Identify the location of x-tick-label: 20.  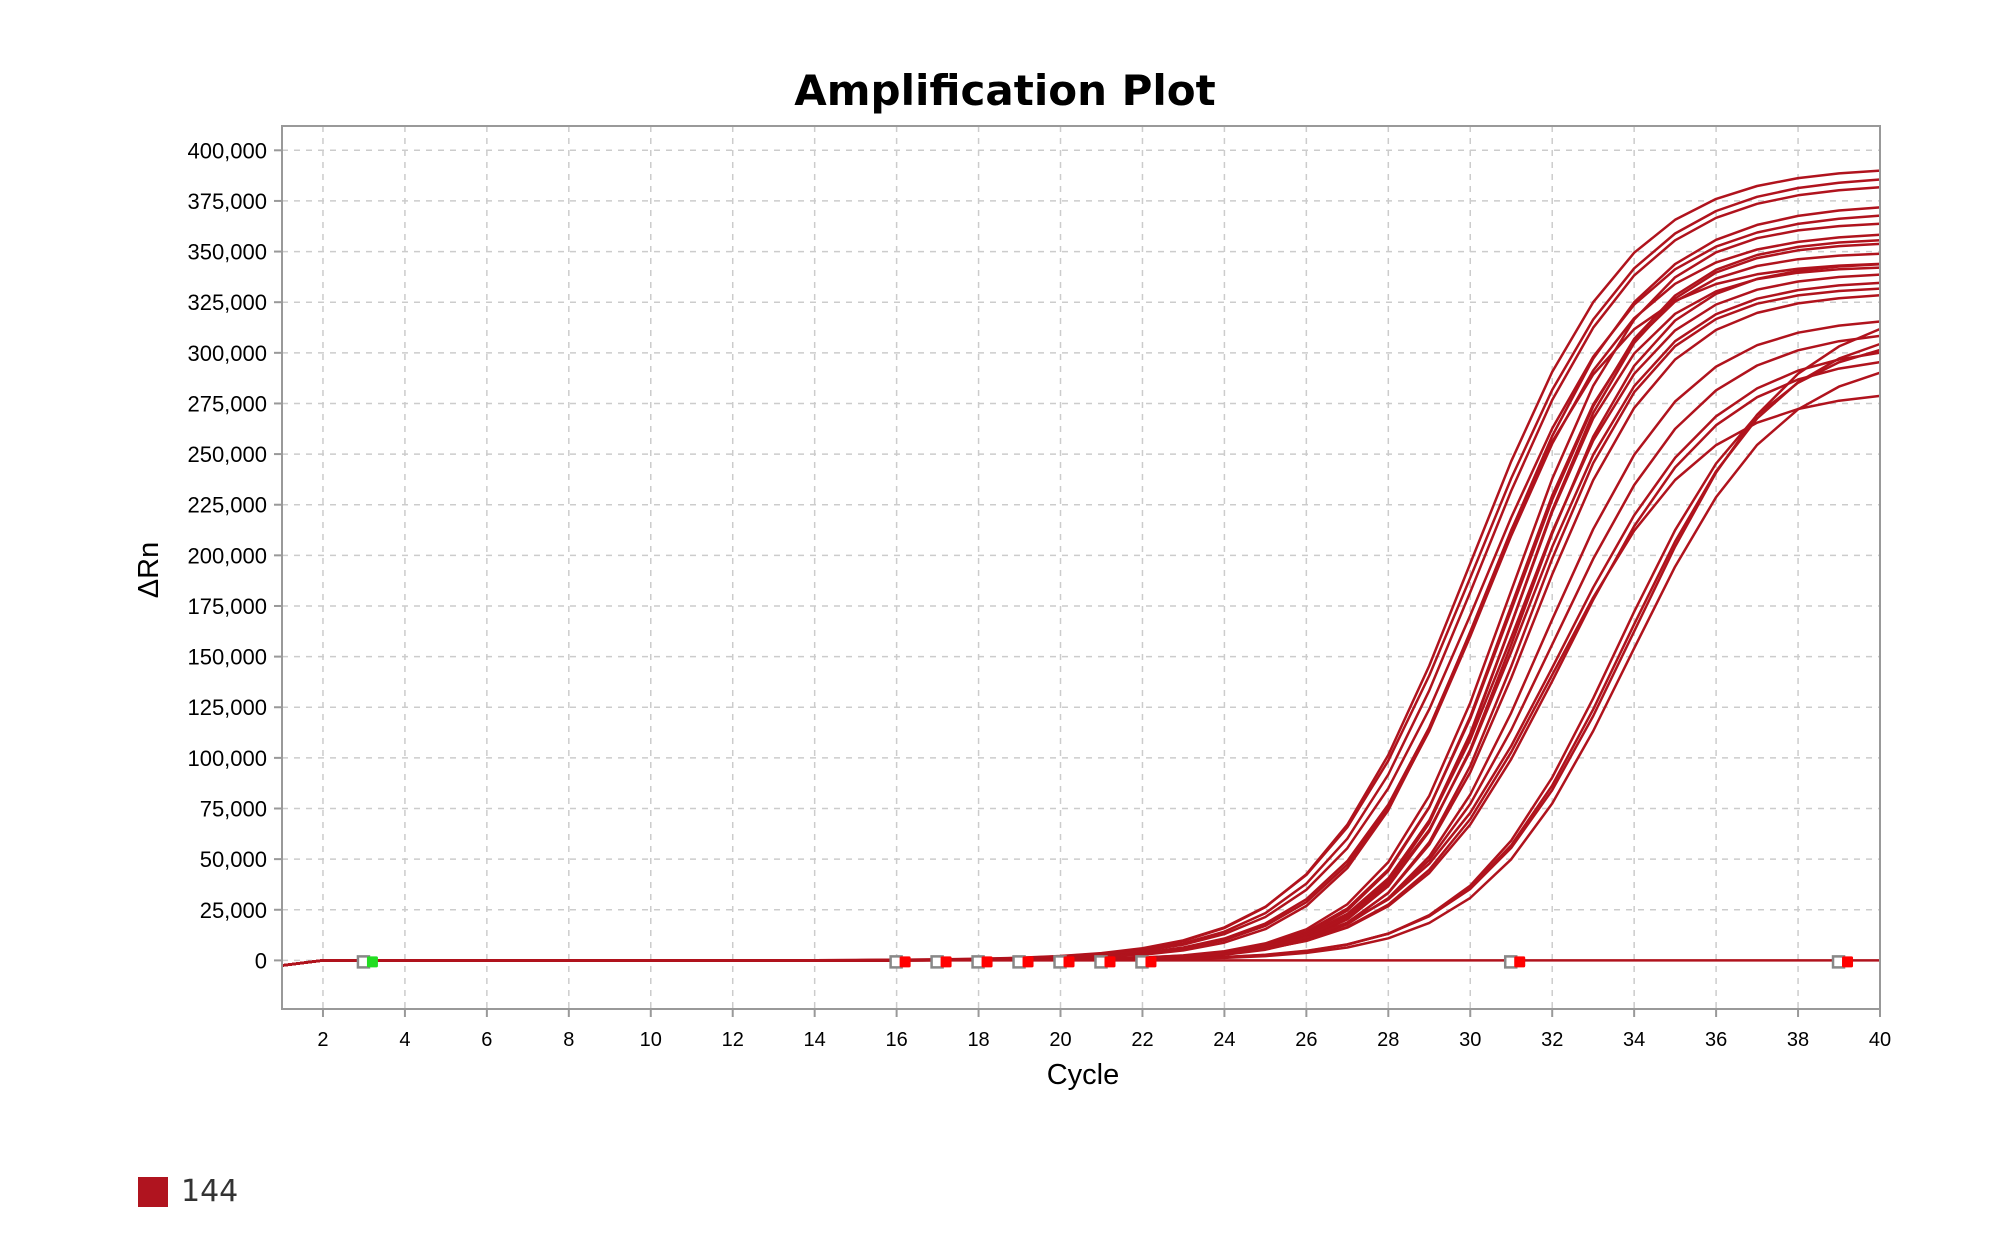
(1060, 1040).